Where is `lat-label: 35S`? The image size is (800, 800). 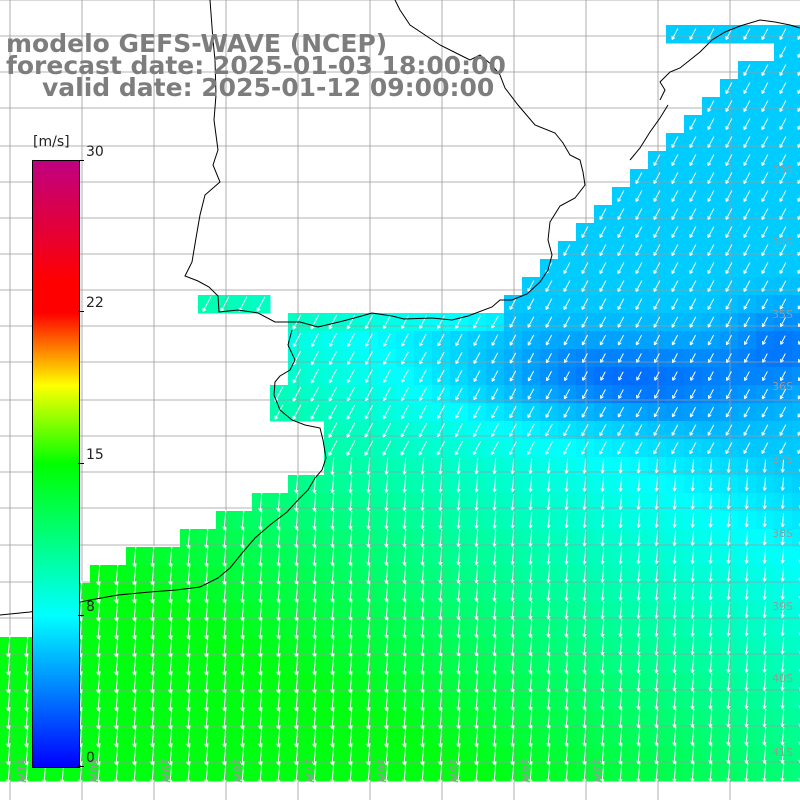 lat-label: 35S is located at coordinates (782, 314).